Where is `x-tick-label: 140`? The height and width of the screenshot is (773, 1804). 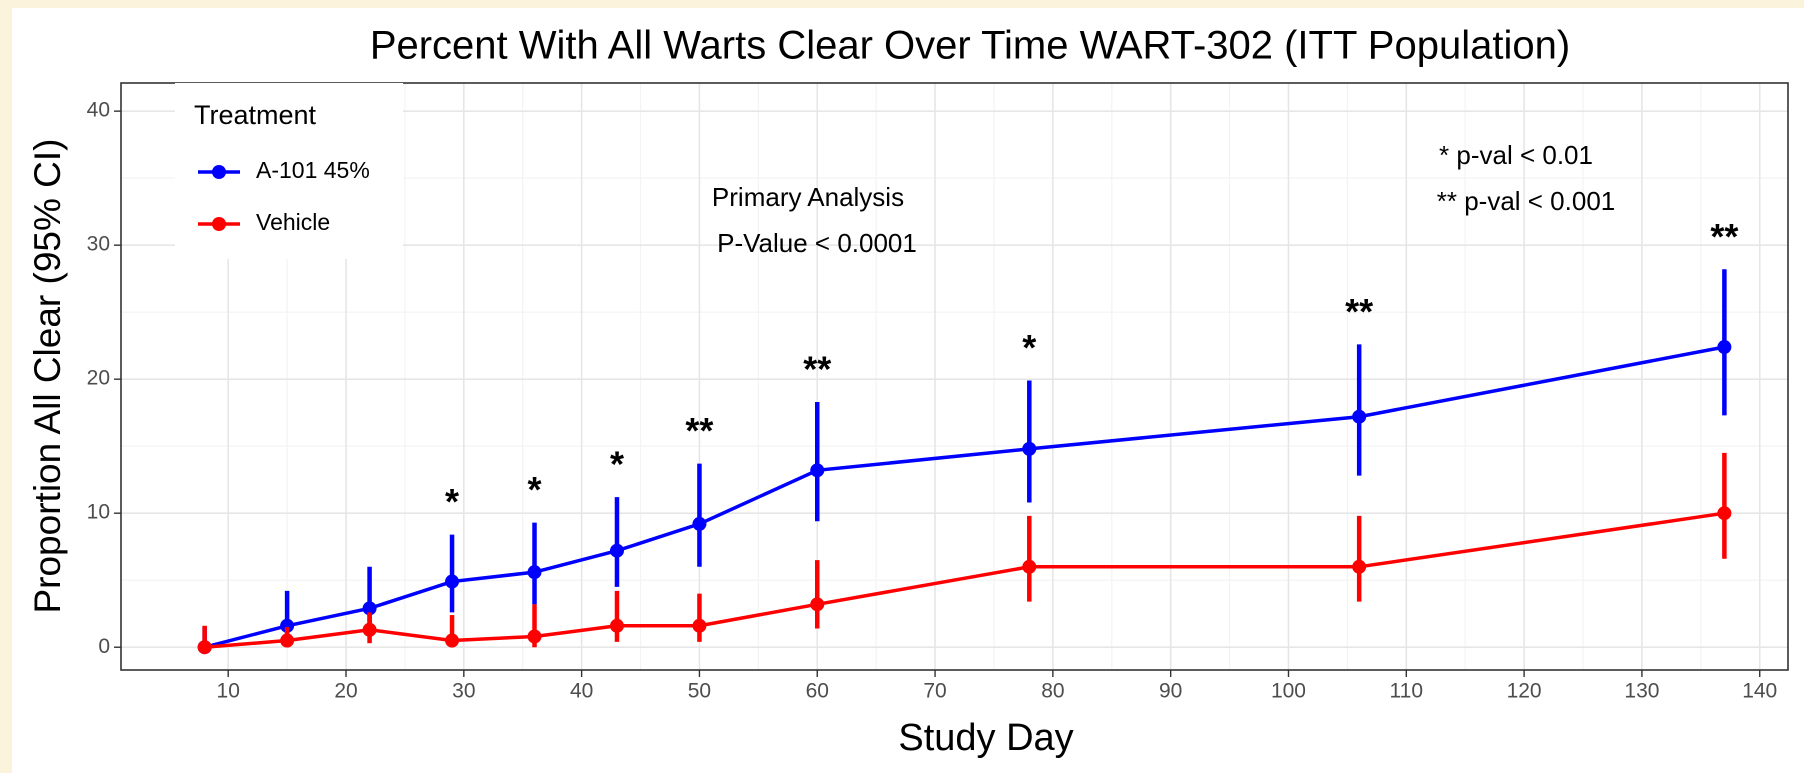 x-tick-label: 140 is located at coordinates (1759, 691).